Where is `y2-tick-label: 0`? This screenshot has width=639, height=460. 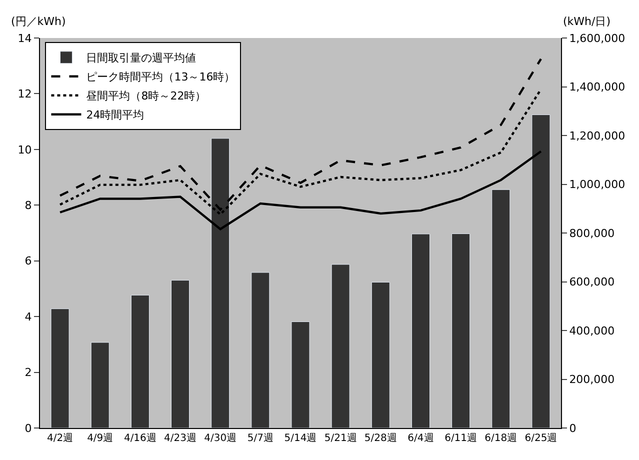
y2-tick-label: 0 is located at coordinates (572, 428).